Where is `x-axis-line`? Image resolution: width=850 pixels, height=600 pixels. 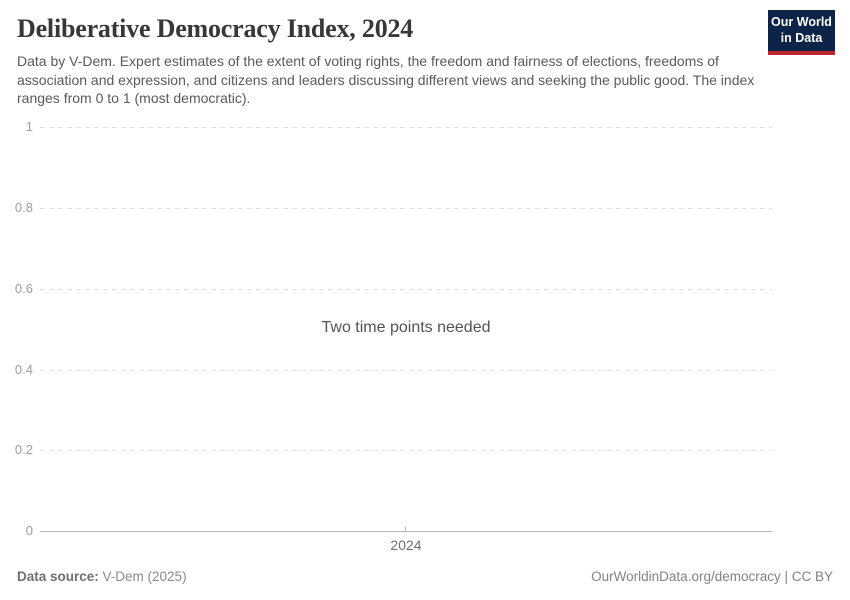
x-axis-line is located at coordinates (406, 531).